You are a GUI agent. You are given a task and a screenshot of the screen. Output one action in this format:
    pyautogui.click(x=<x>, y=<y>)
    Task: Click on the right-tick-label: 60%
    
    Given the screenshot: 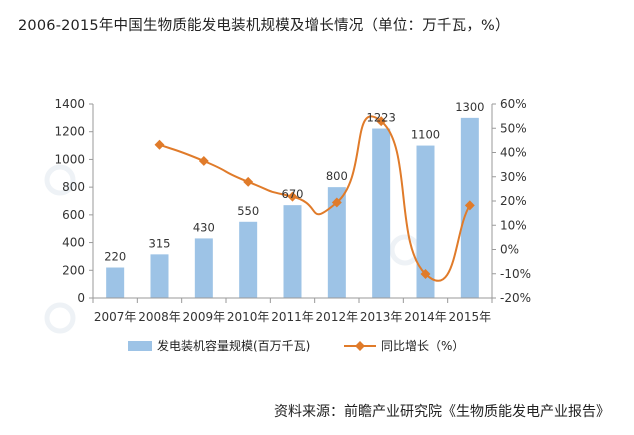 What is the action you would take?
    pyautogui.click(x=513, y=104)
    